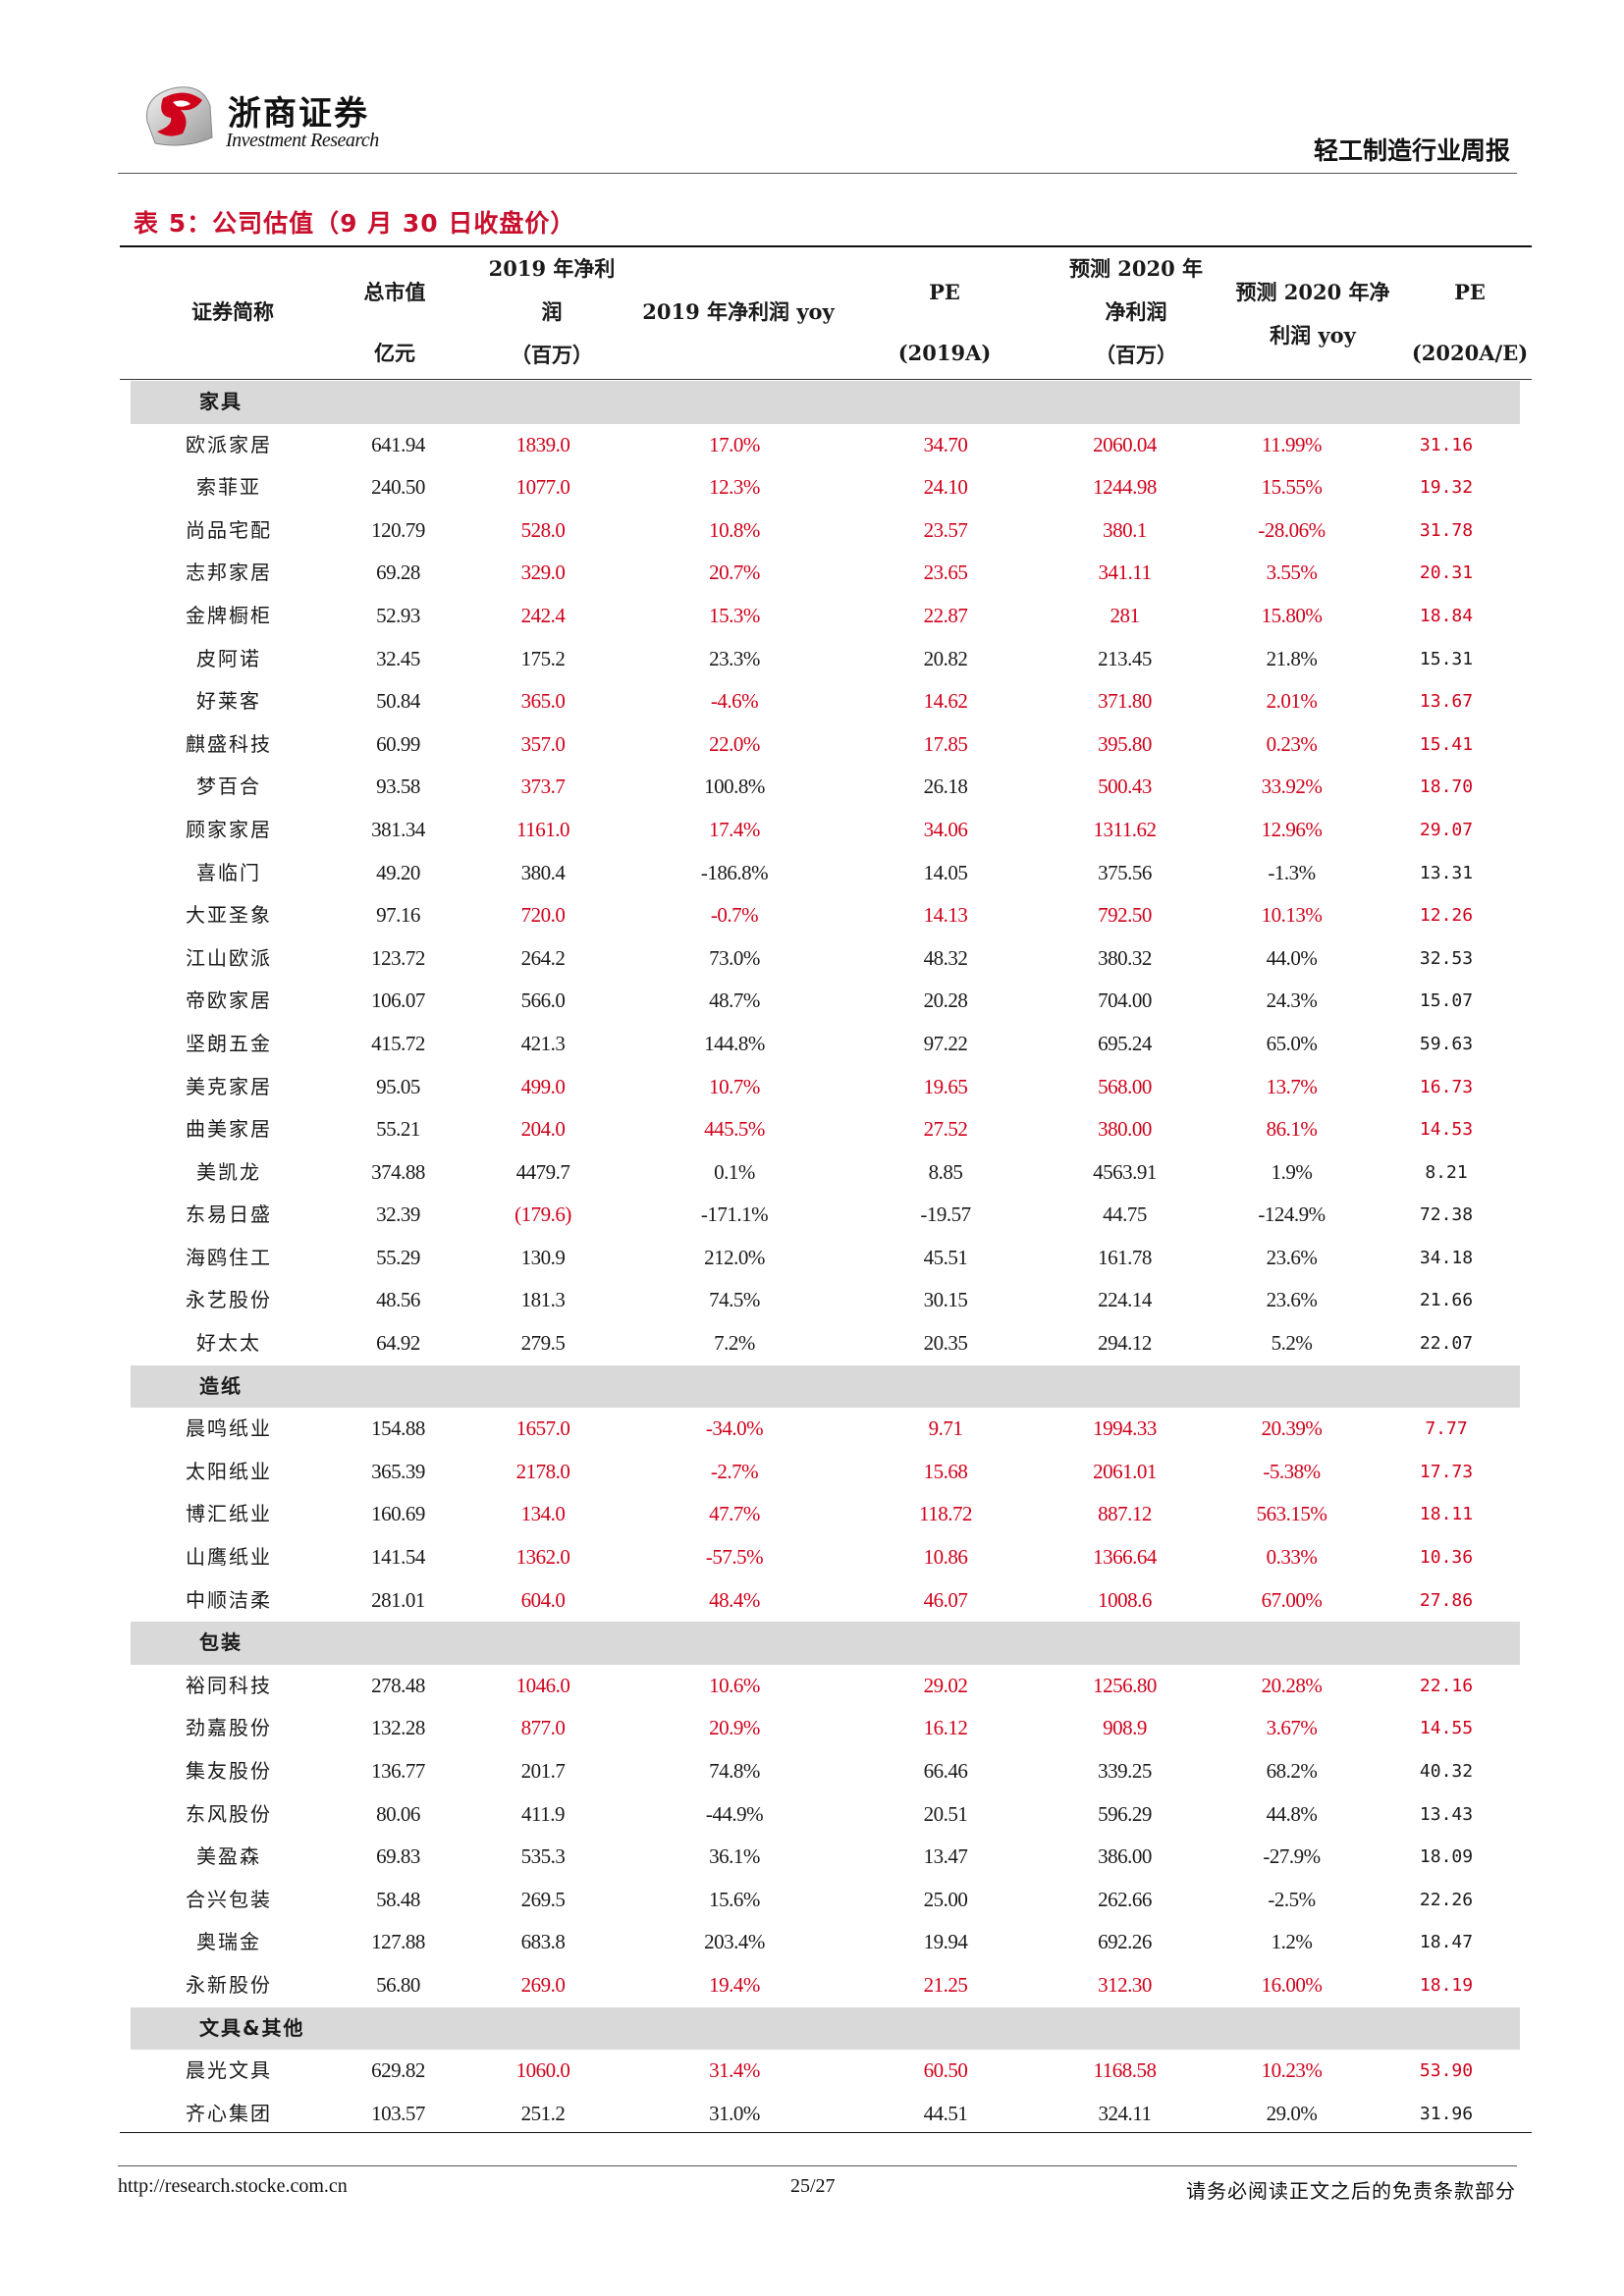 This screenshot has width=1624, height=2296. Describe the element at coordinates (398, 1171) in the screenshot. I see `cell-cap: 374.88` at that location.